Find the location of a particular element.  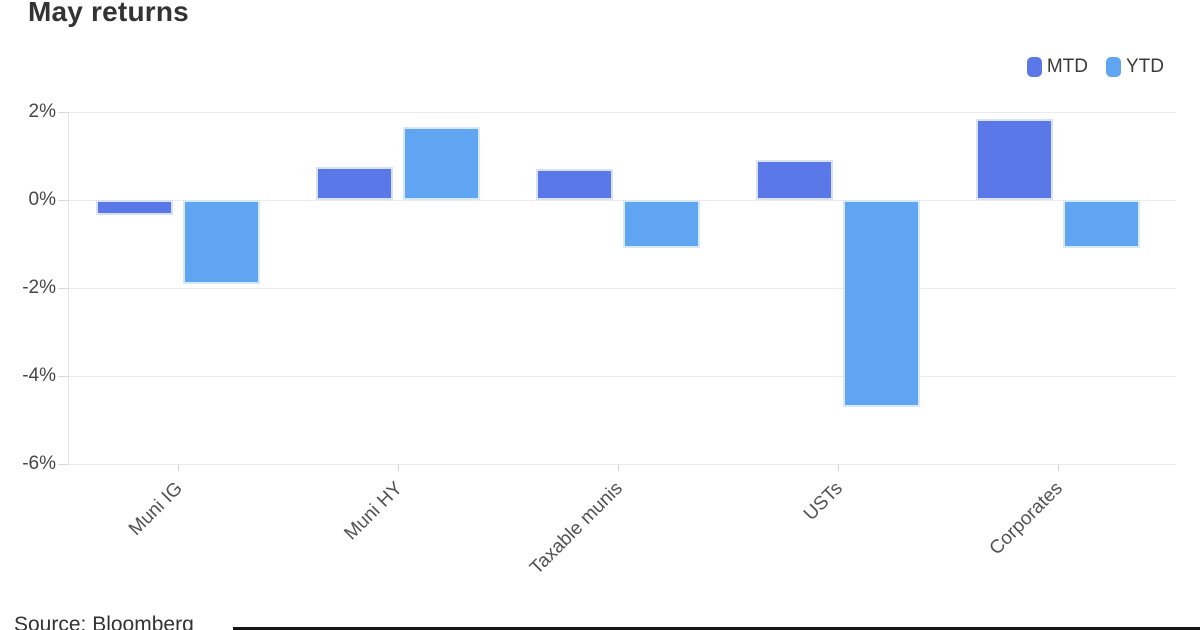

bar-mtd-taxable-munis is located at coordinates (574, 184).